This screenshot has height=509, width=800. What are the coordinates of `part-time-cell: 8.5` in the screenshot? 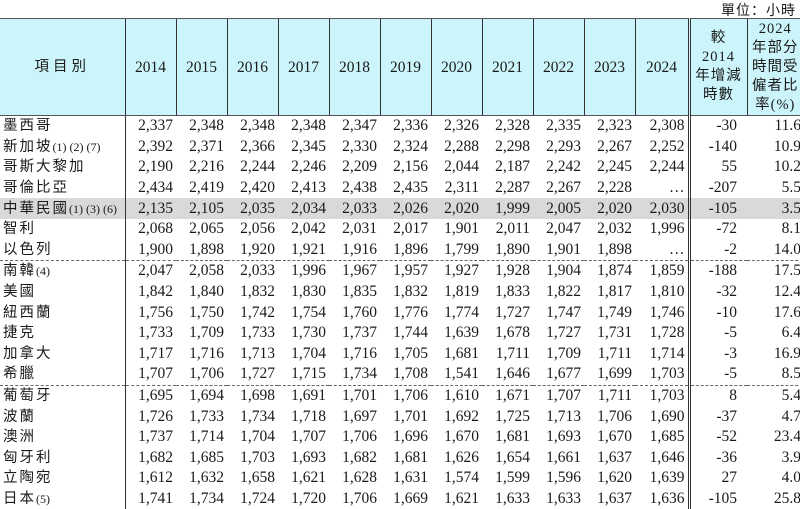 It's located at (773, 375).